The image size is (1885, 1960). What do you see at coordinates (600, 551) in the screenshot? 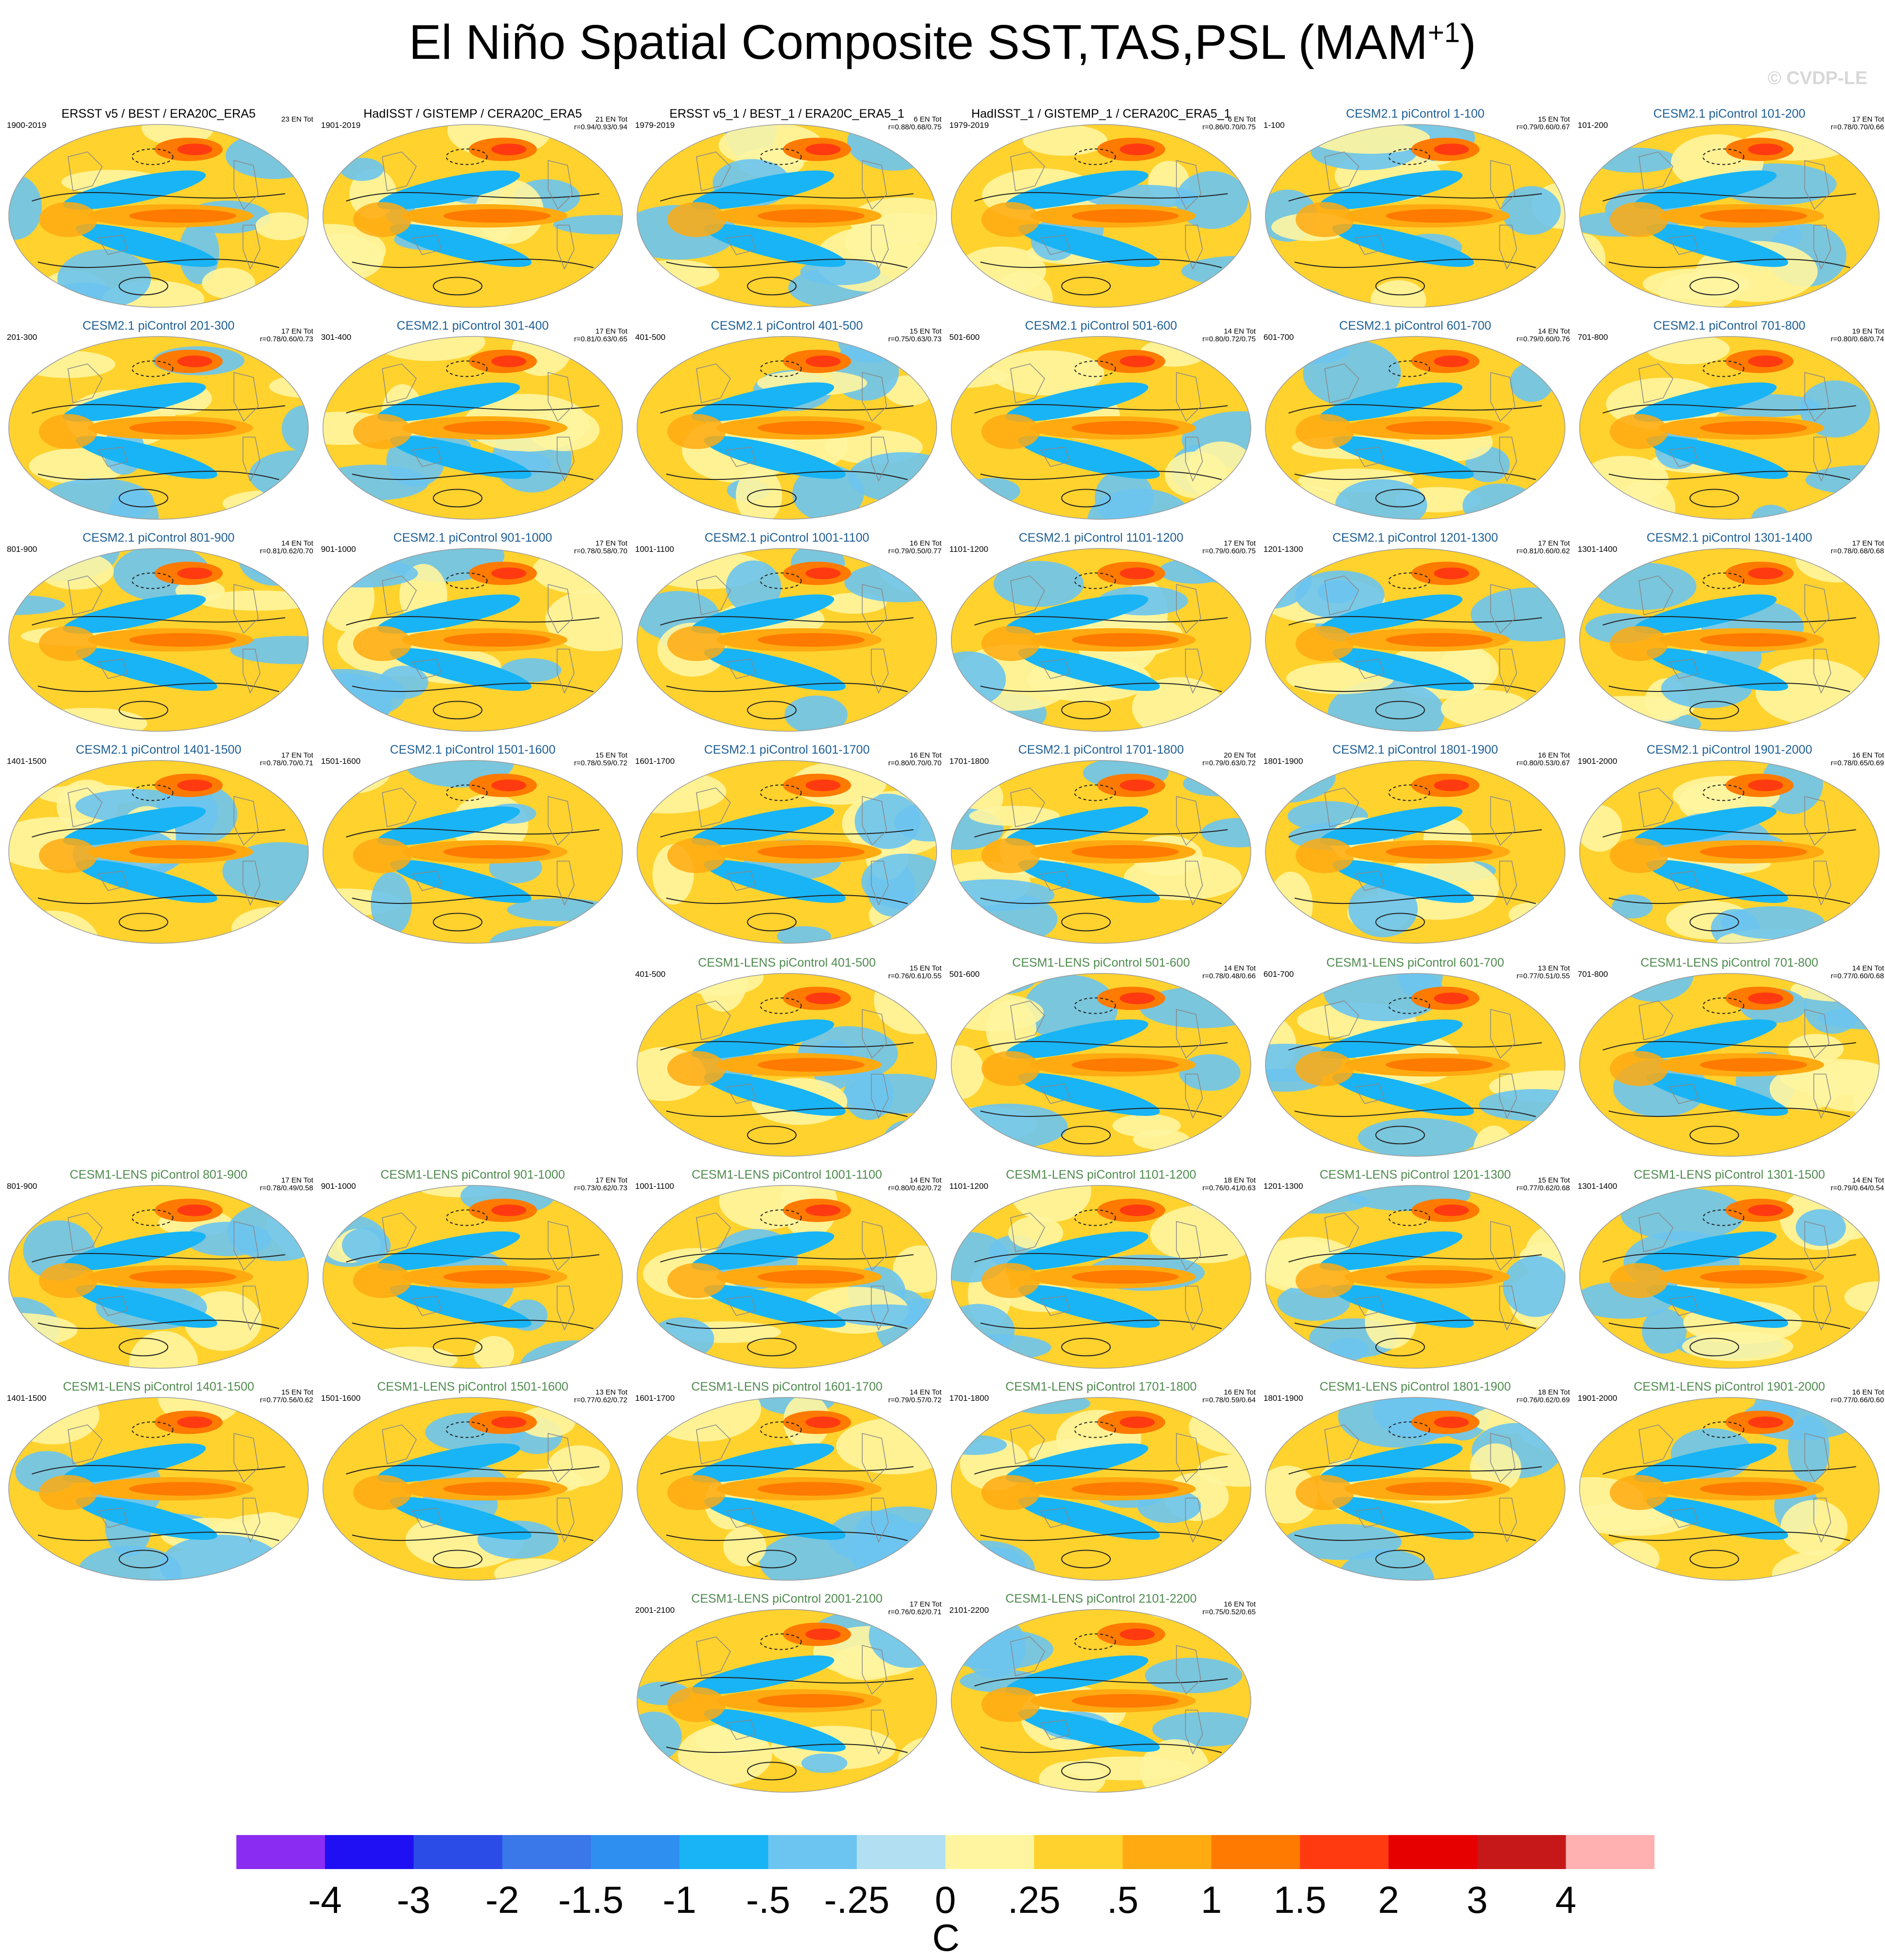
I see `panel-stat-line: r=0.78/0.58/0.70` at bounding box center [600, 551].